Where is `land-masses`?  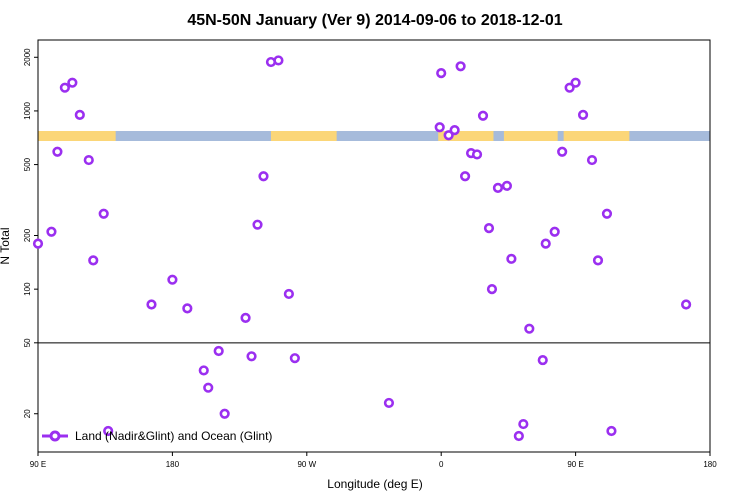 land-masses is located at coordinates (334, 136).